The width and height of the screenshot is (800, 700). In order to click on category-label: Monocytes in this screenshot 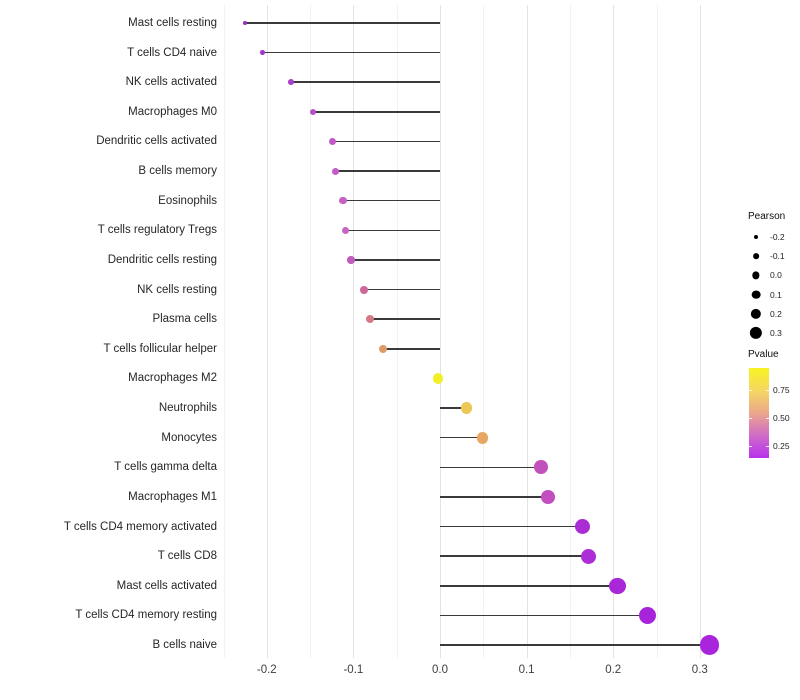, I will do `click(189, 437)`.